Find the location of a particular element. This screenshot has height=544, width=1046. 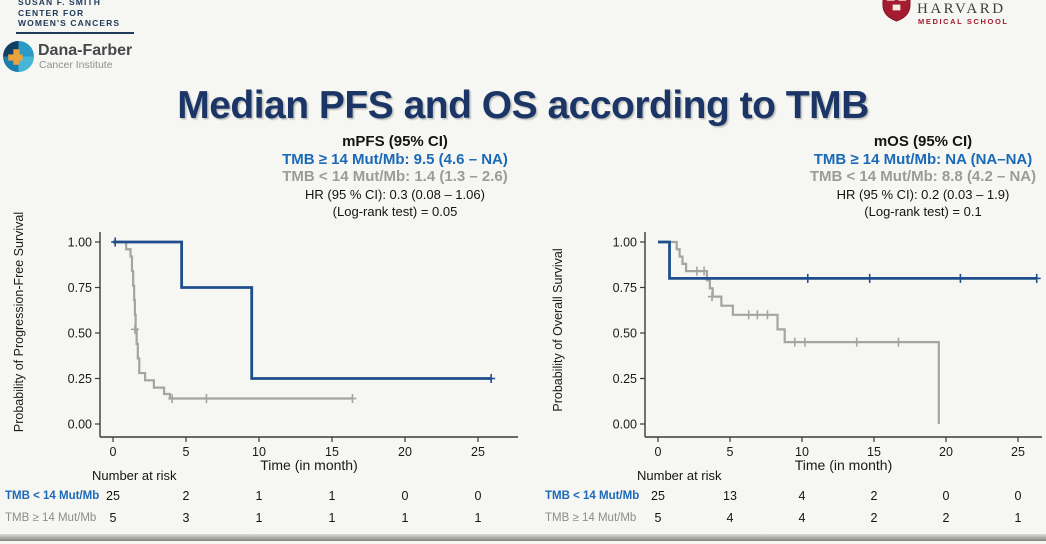

pfs-high-tmb-median: TMB ≥ 14 Mut/Mb: 9.5 (4.6 – NA) is located at coordinates (395, 159).